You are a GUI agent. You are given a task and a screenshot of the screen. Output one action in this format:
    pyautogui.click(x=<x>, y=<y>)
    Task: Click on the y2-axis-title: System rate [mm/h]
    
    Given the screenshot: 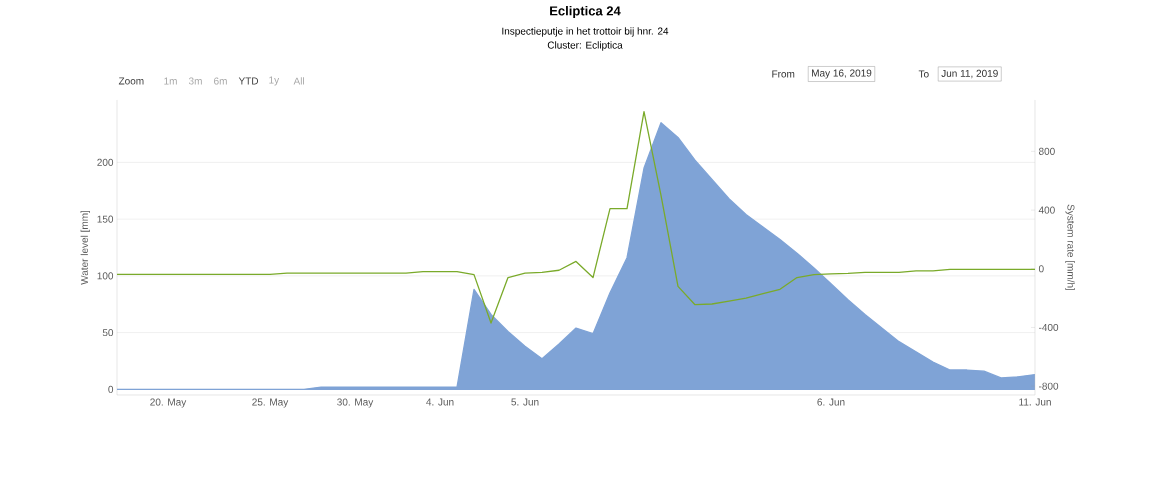 What is the action you would take?
    pyautogui.click(x=1070, y=247)
    